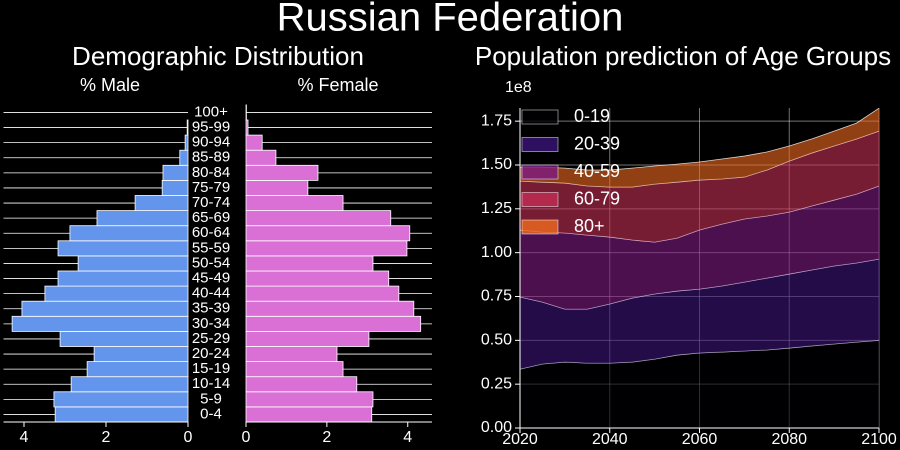 Image resolution: width=900 pixels, height=450 pixels. I want to click on category-label: 35-39, so click(211, 308).